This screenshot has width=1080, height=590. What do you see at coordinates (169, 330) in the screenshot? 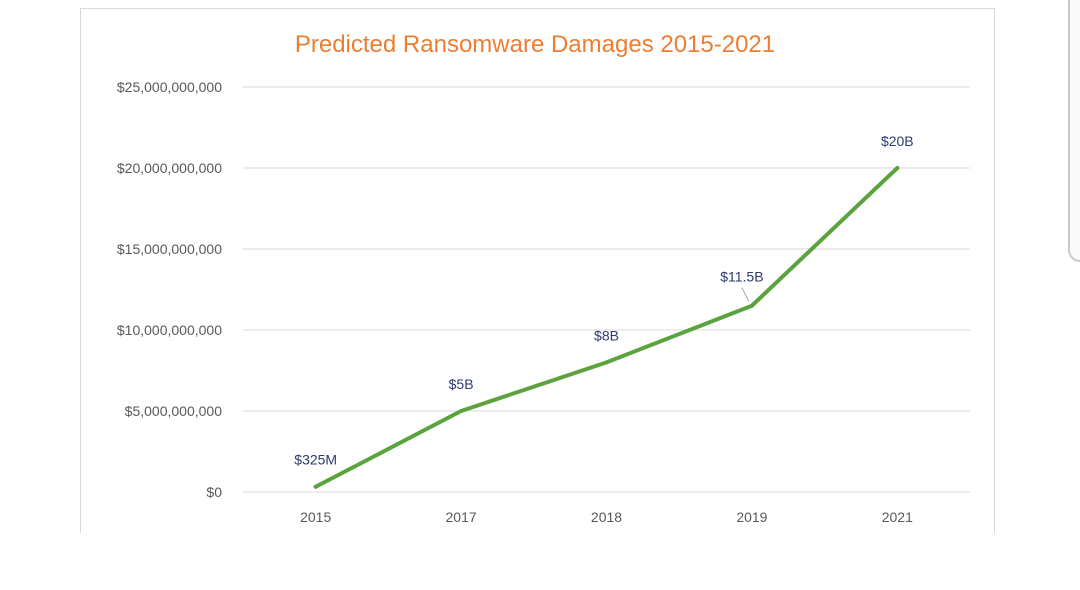
I see `y-tick-label: $10,000,000,000` at bounding box center [169, 330].